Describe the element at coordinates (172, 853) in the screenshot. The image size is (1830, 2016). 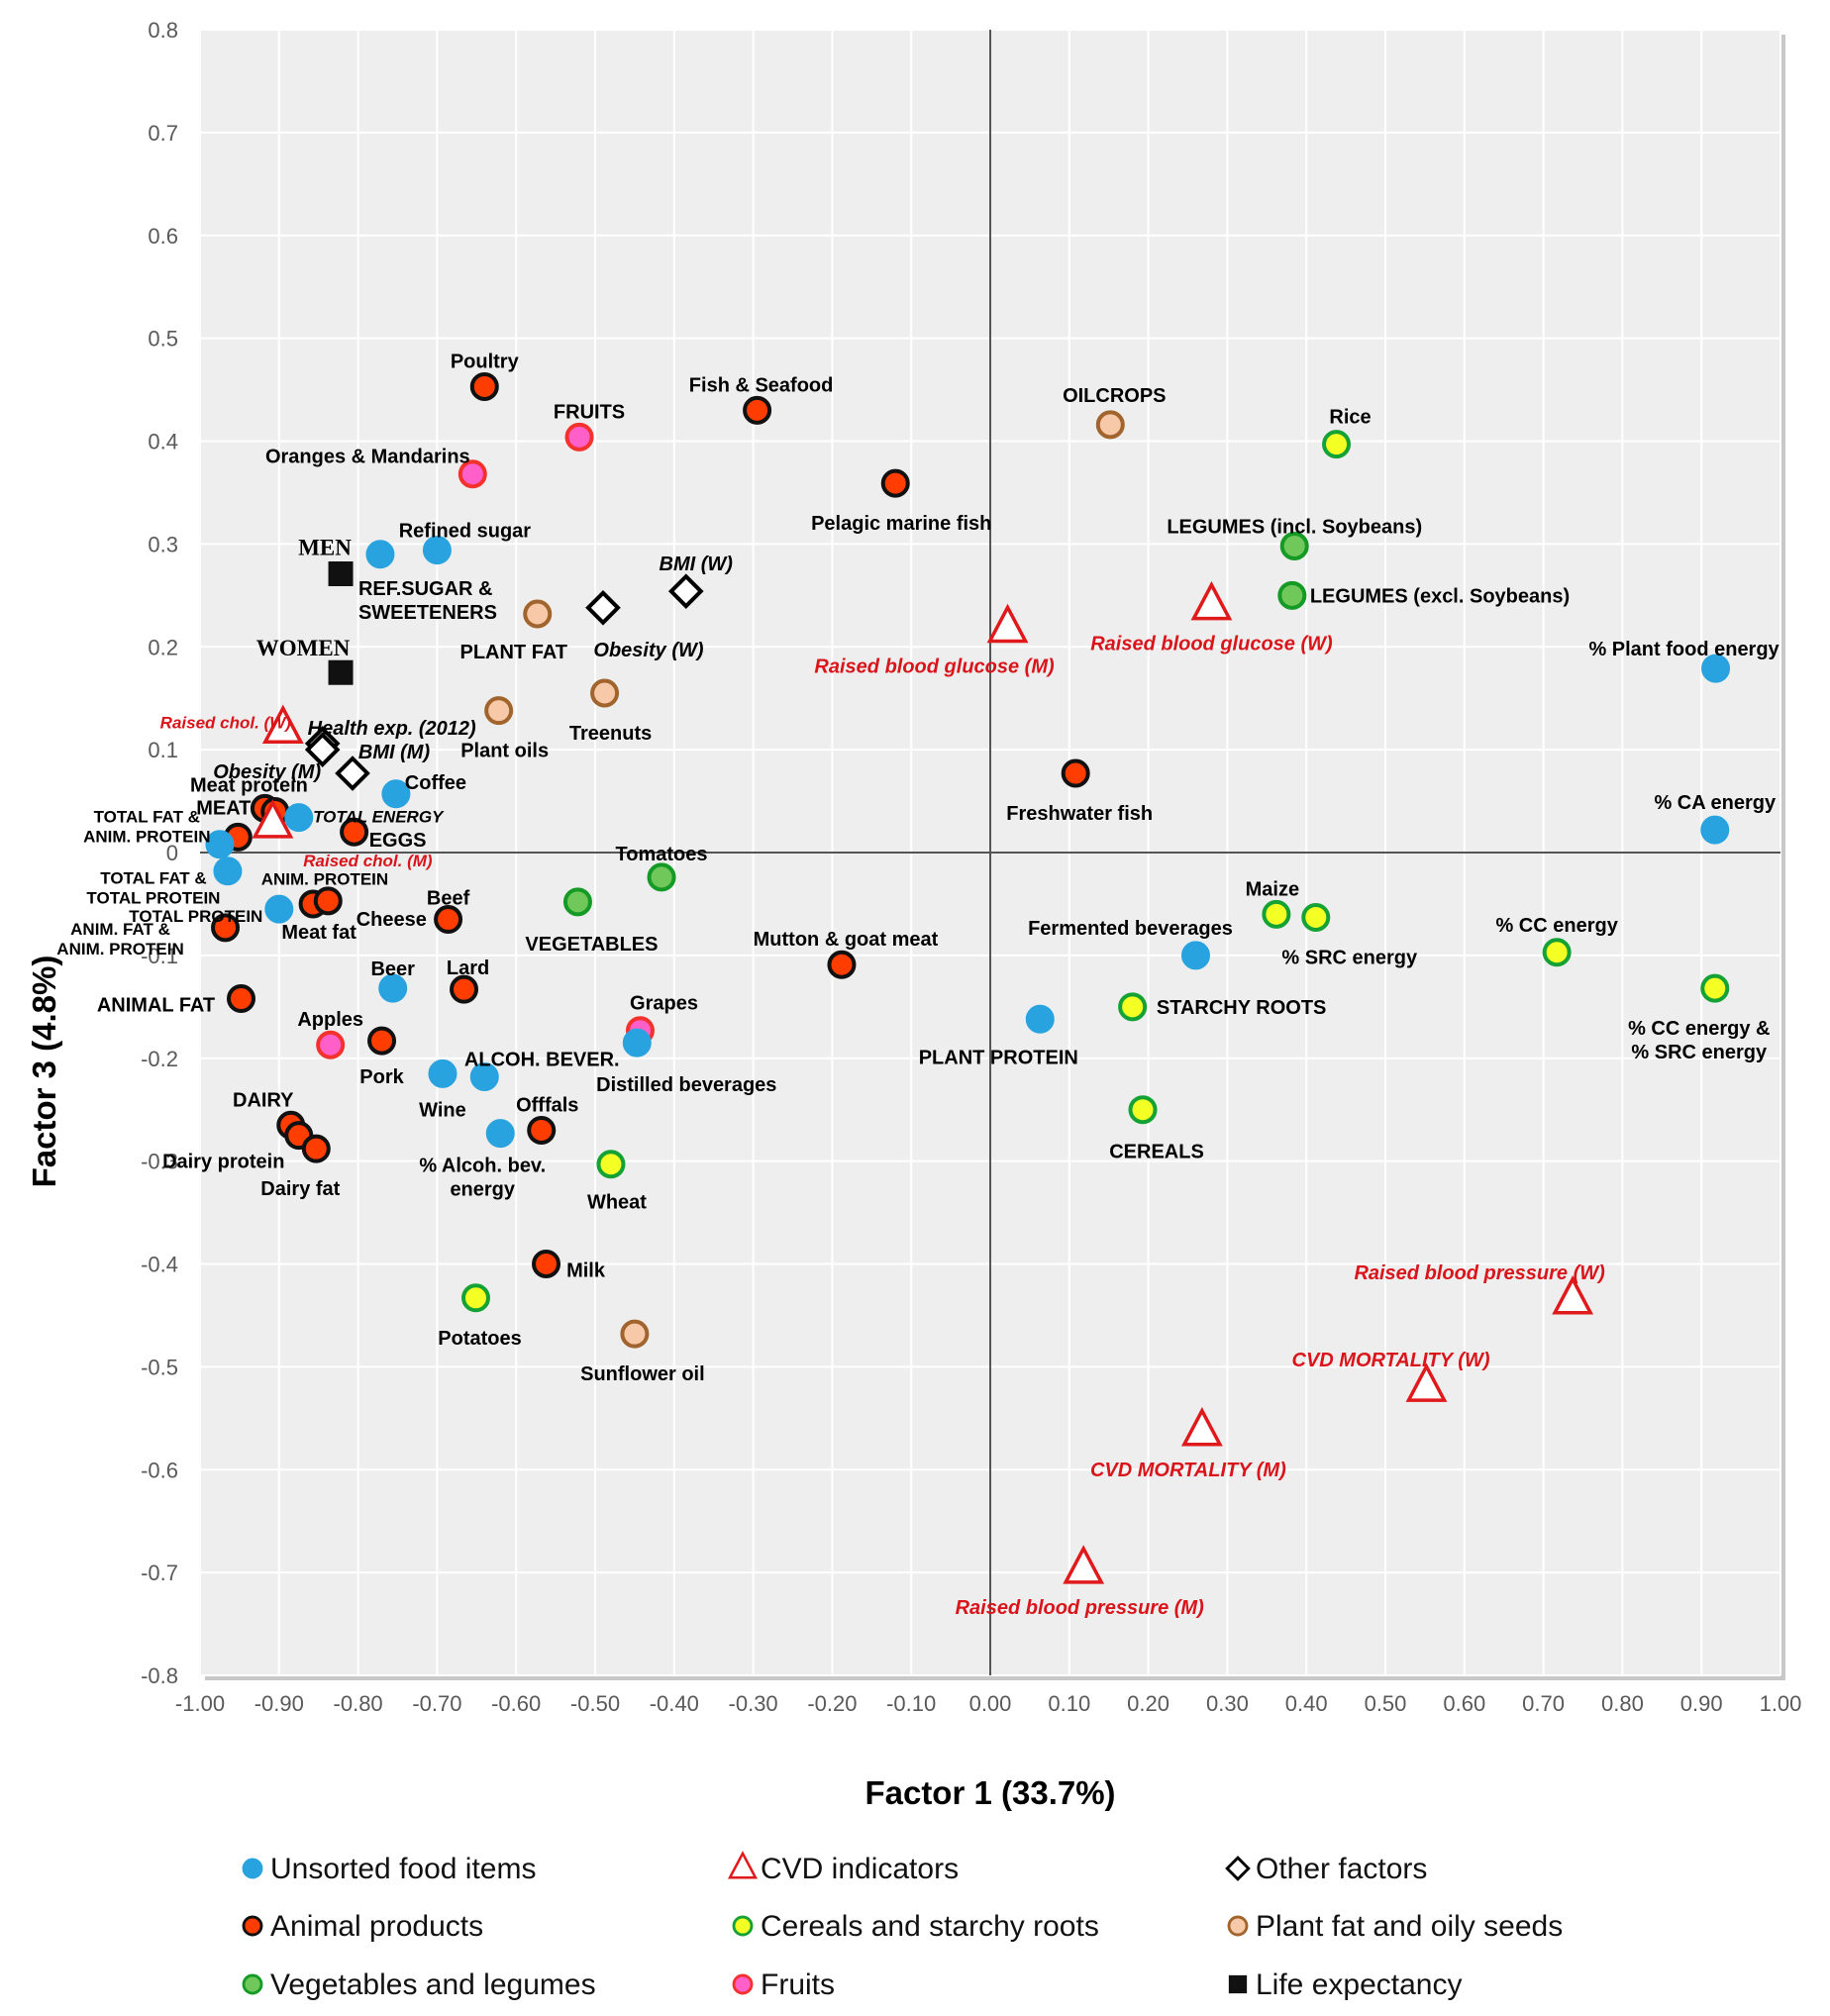
I see `y-tick-label: 0` at that location.